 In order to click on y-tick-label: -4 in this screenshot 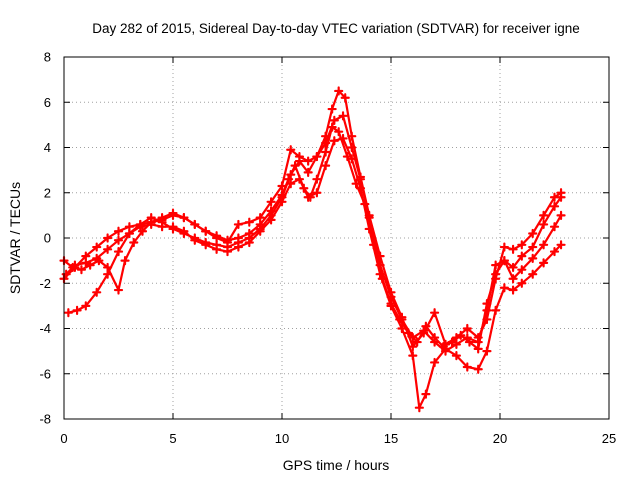, I will do `click(45, 328)`.